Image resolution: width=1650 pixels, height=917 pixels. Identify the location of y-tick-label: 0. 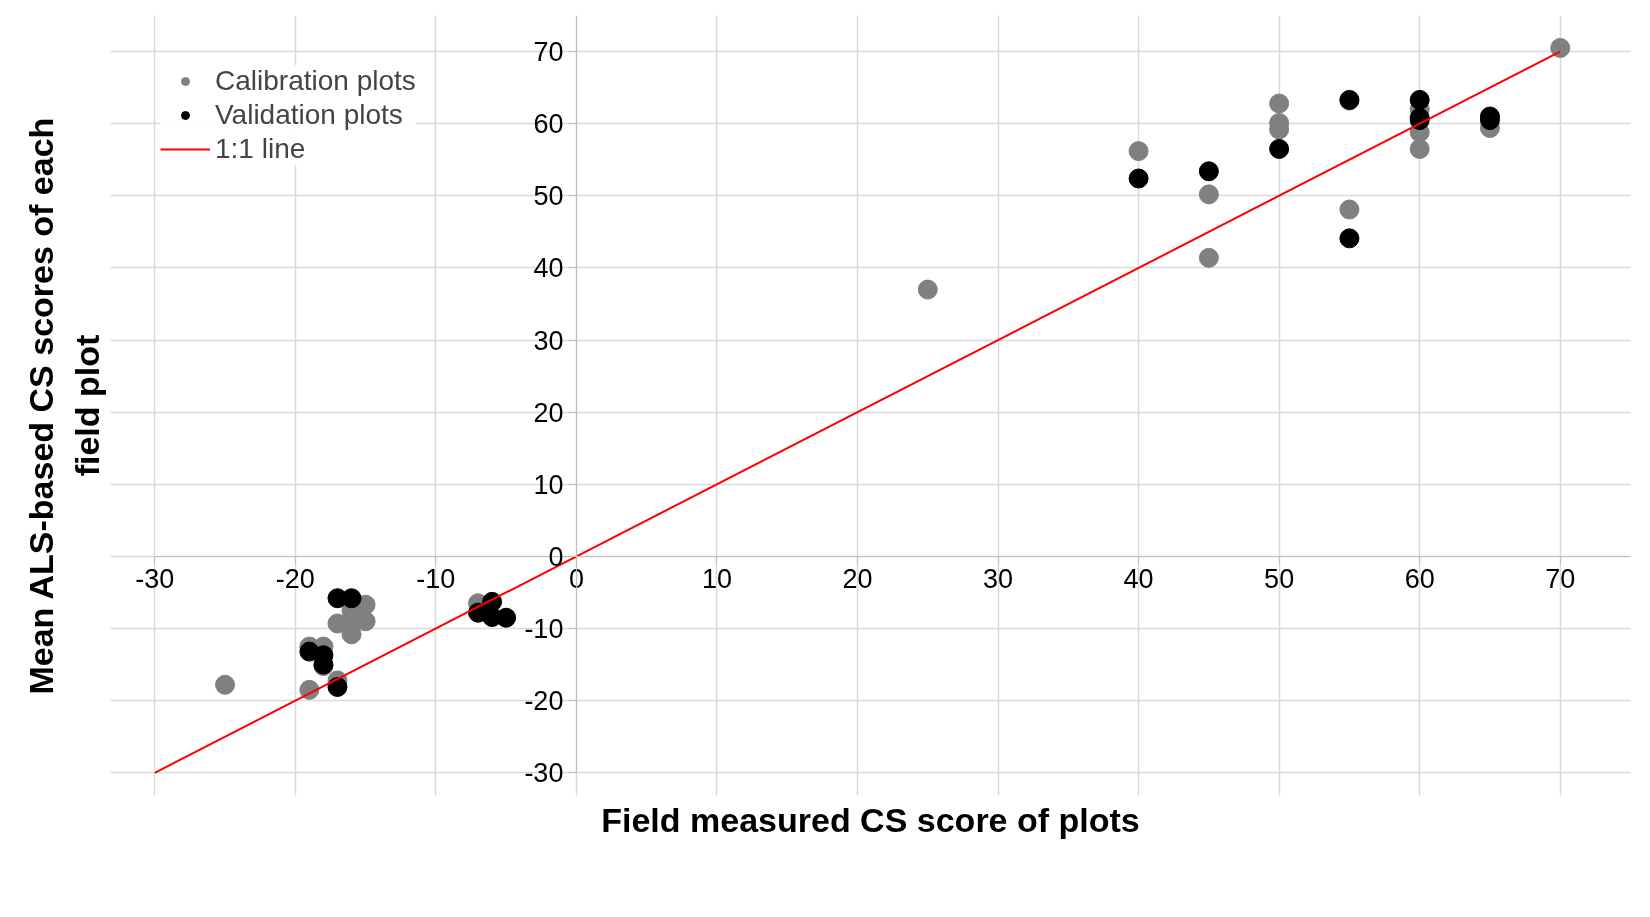
(556, 556).